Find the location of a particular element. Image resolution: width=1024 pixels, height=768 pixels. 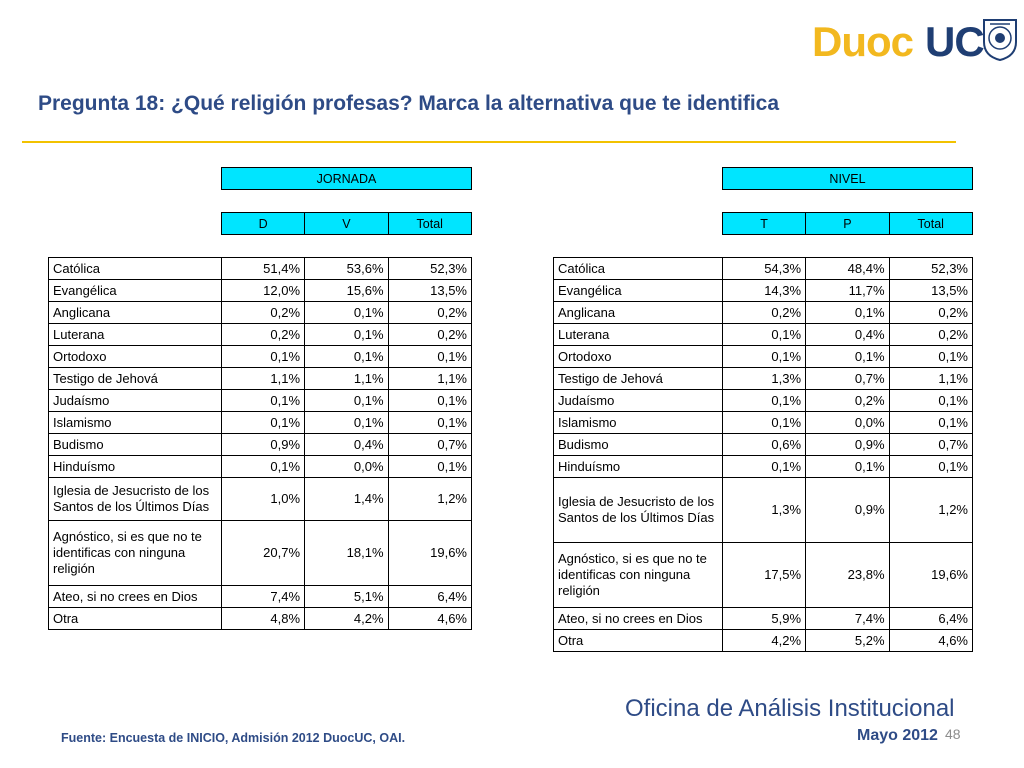

table-row: Ortodoxo 0,1% 0,1% 0,1% is located at coordinates (763, 356).